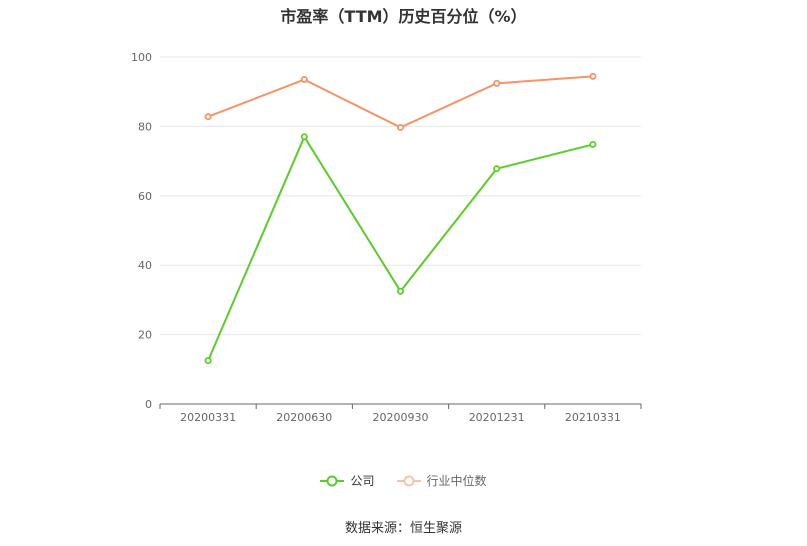 Image resolution: width=807 pixels, height=546 pixels. What do you see at coordinates (403, 16) in the screenshot?
I see `chart-title: 市盈率（TTM）历史百分位（%）` at bounding box center [403, 16].